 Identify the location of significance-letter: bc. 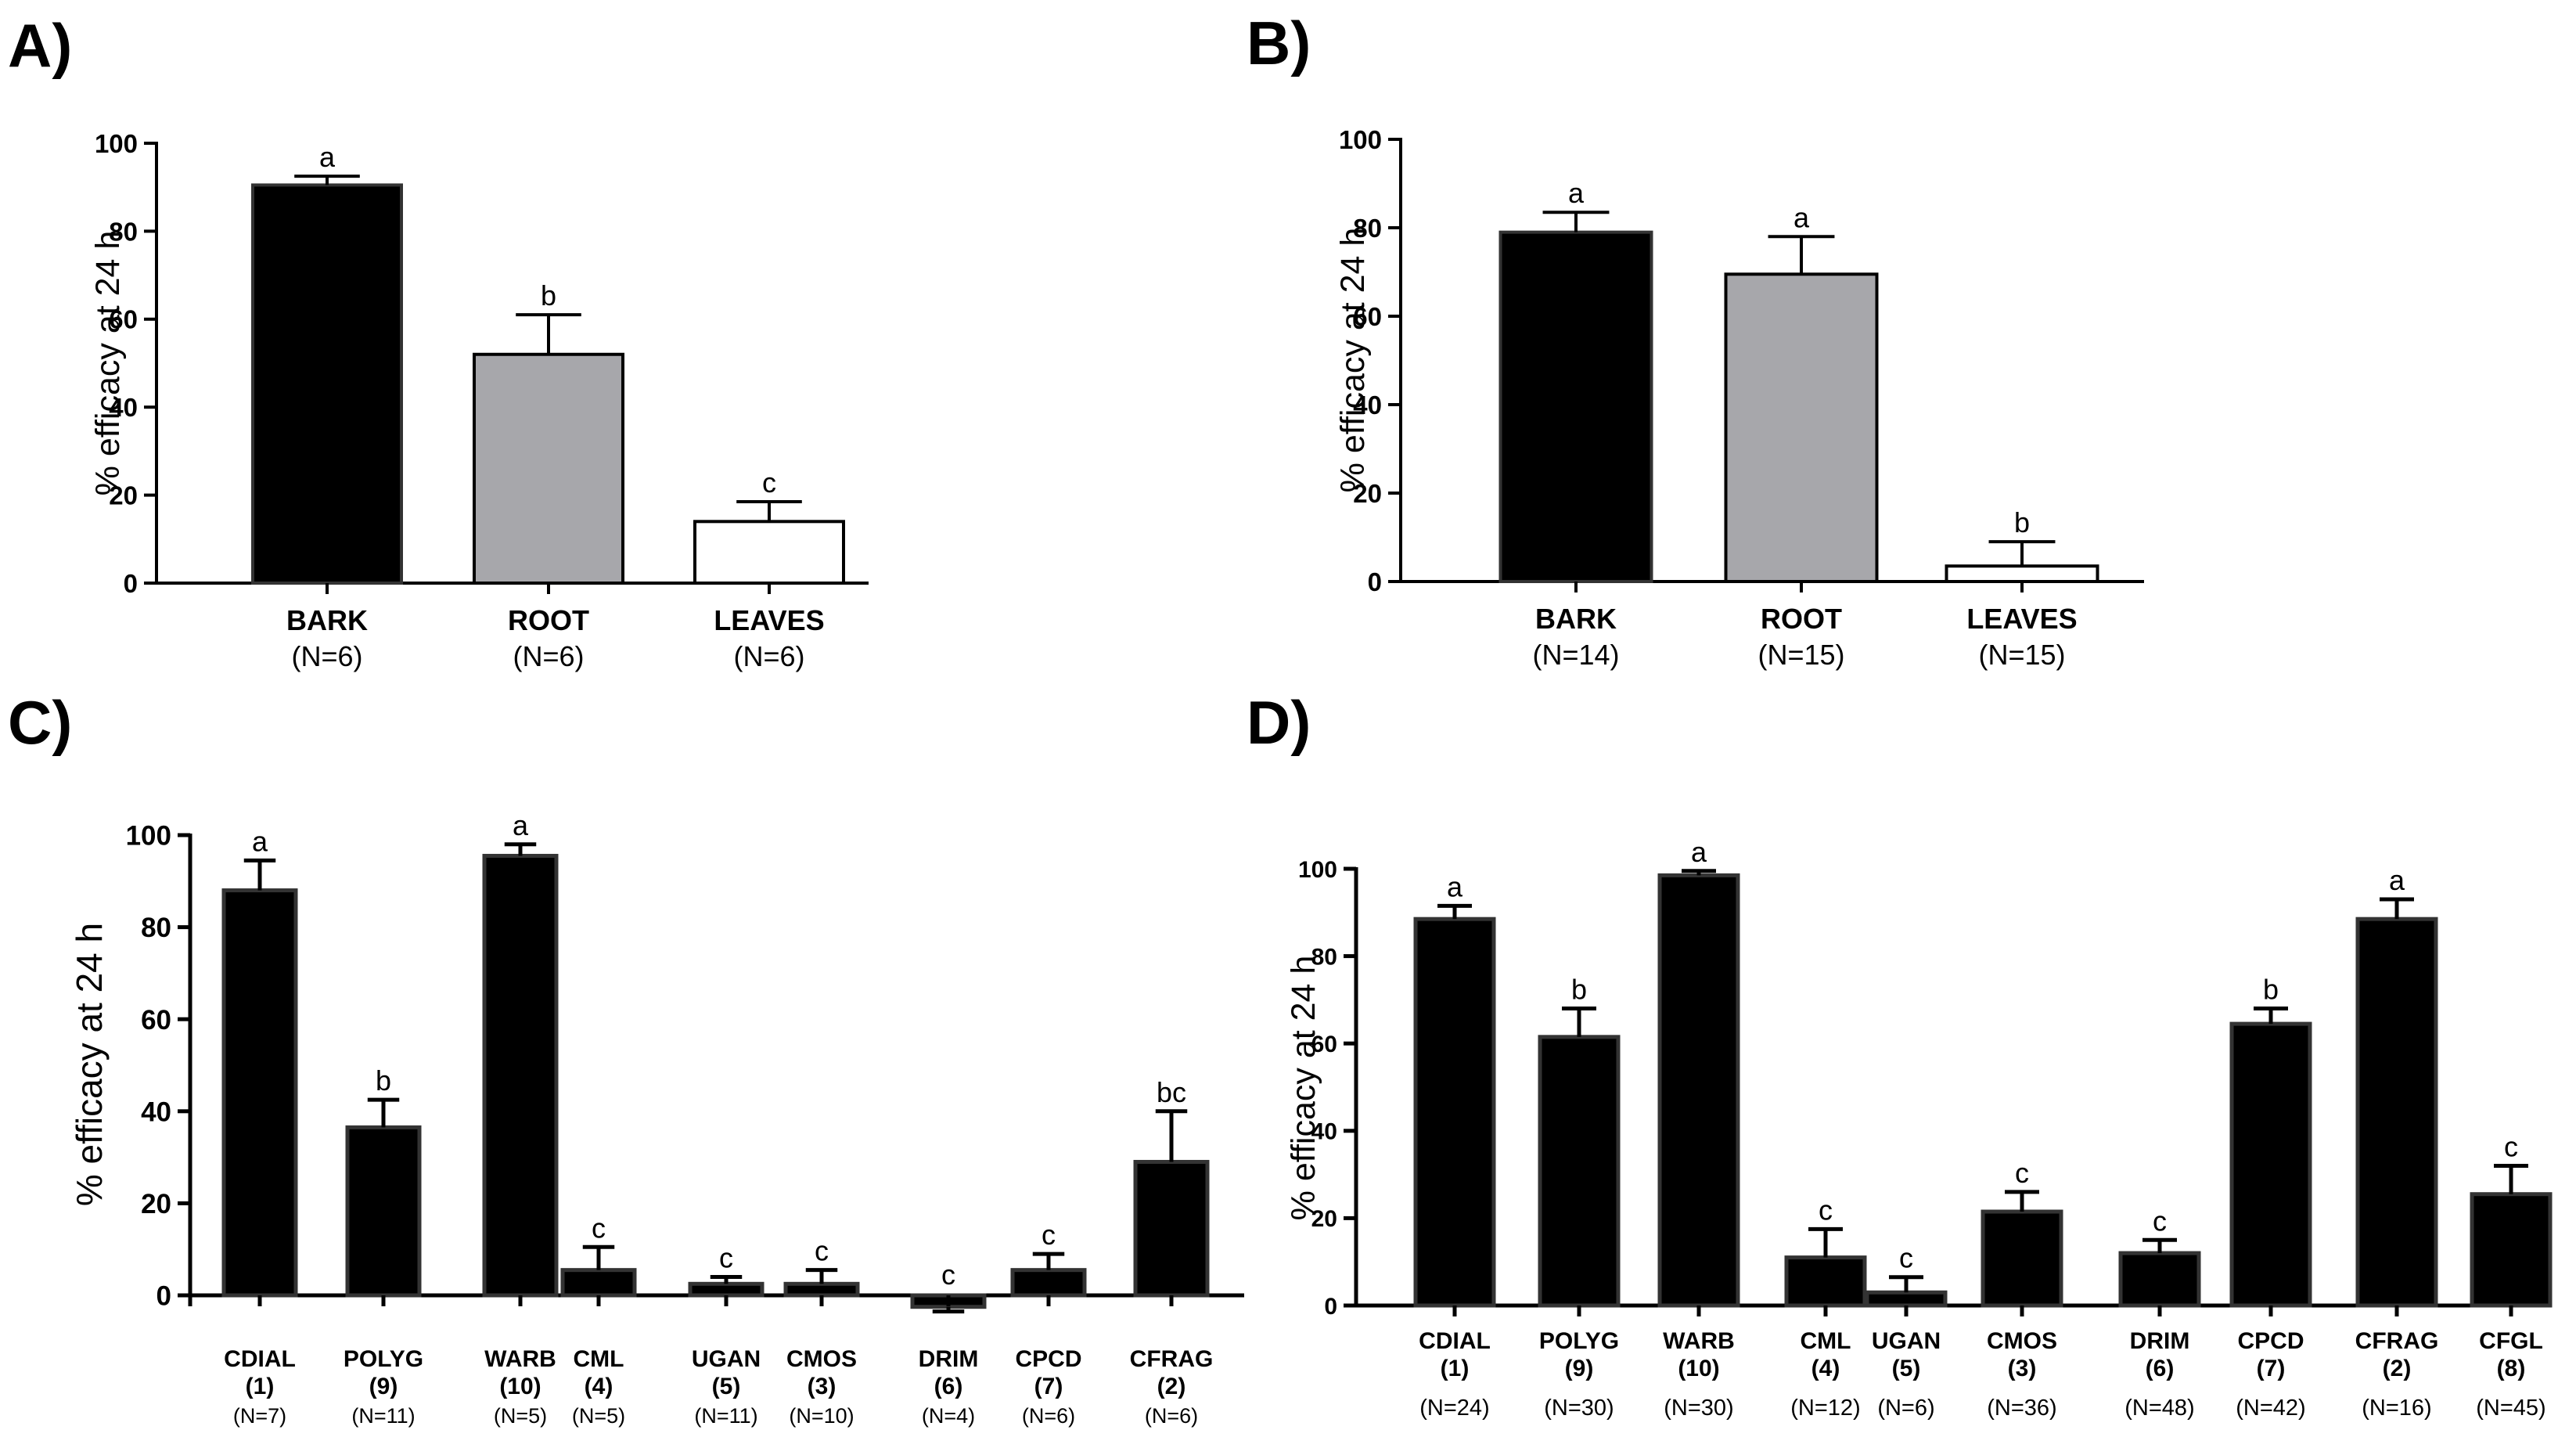
(1172, 1092).